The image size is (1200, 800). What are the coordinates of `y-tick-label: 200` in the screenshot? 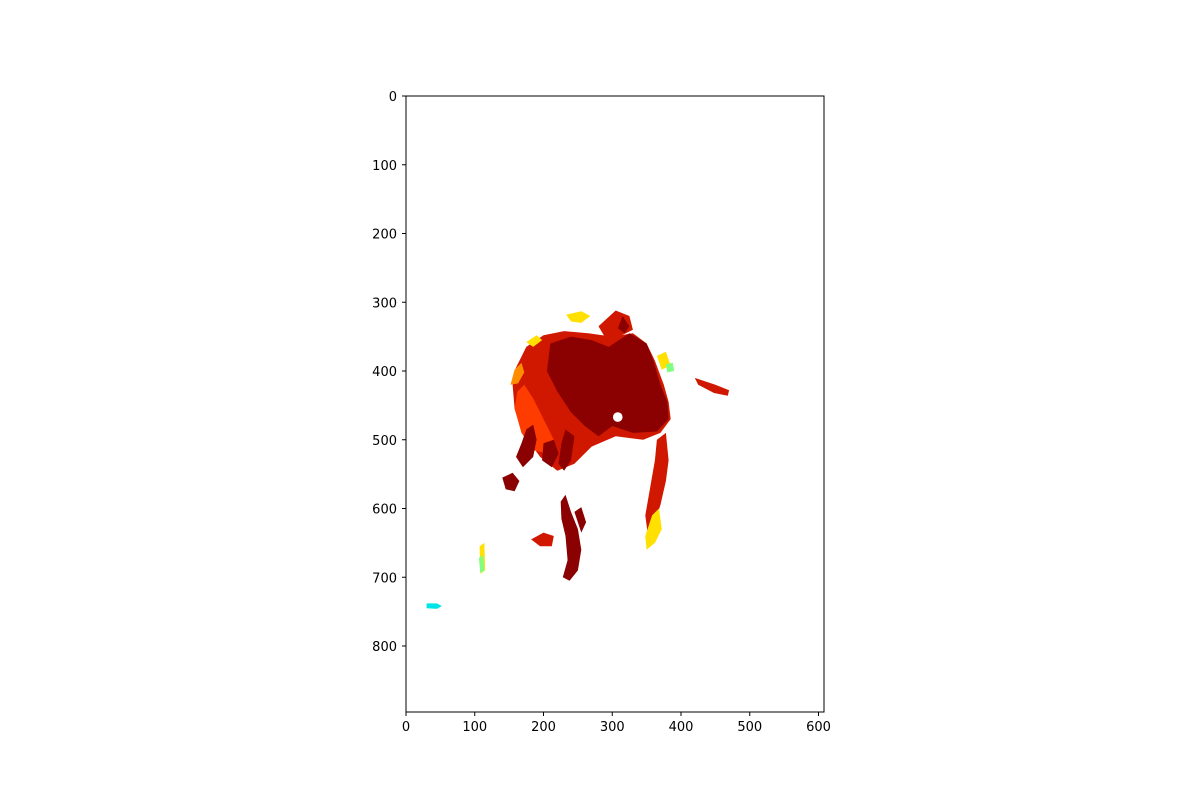 It's located at (384, 235).